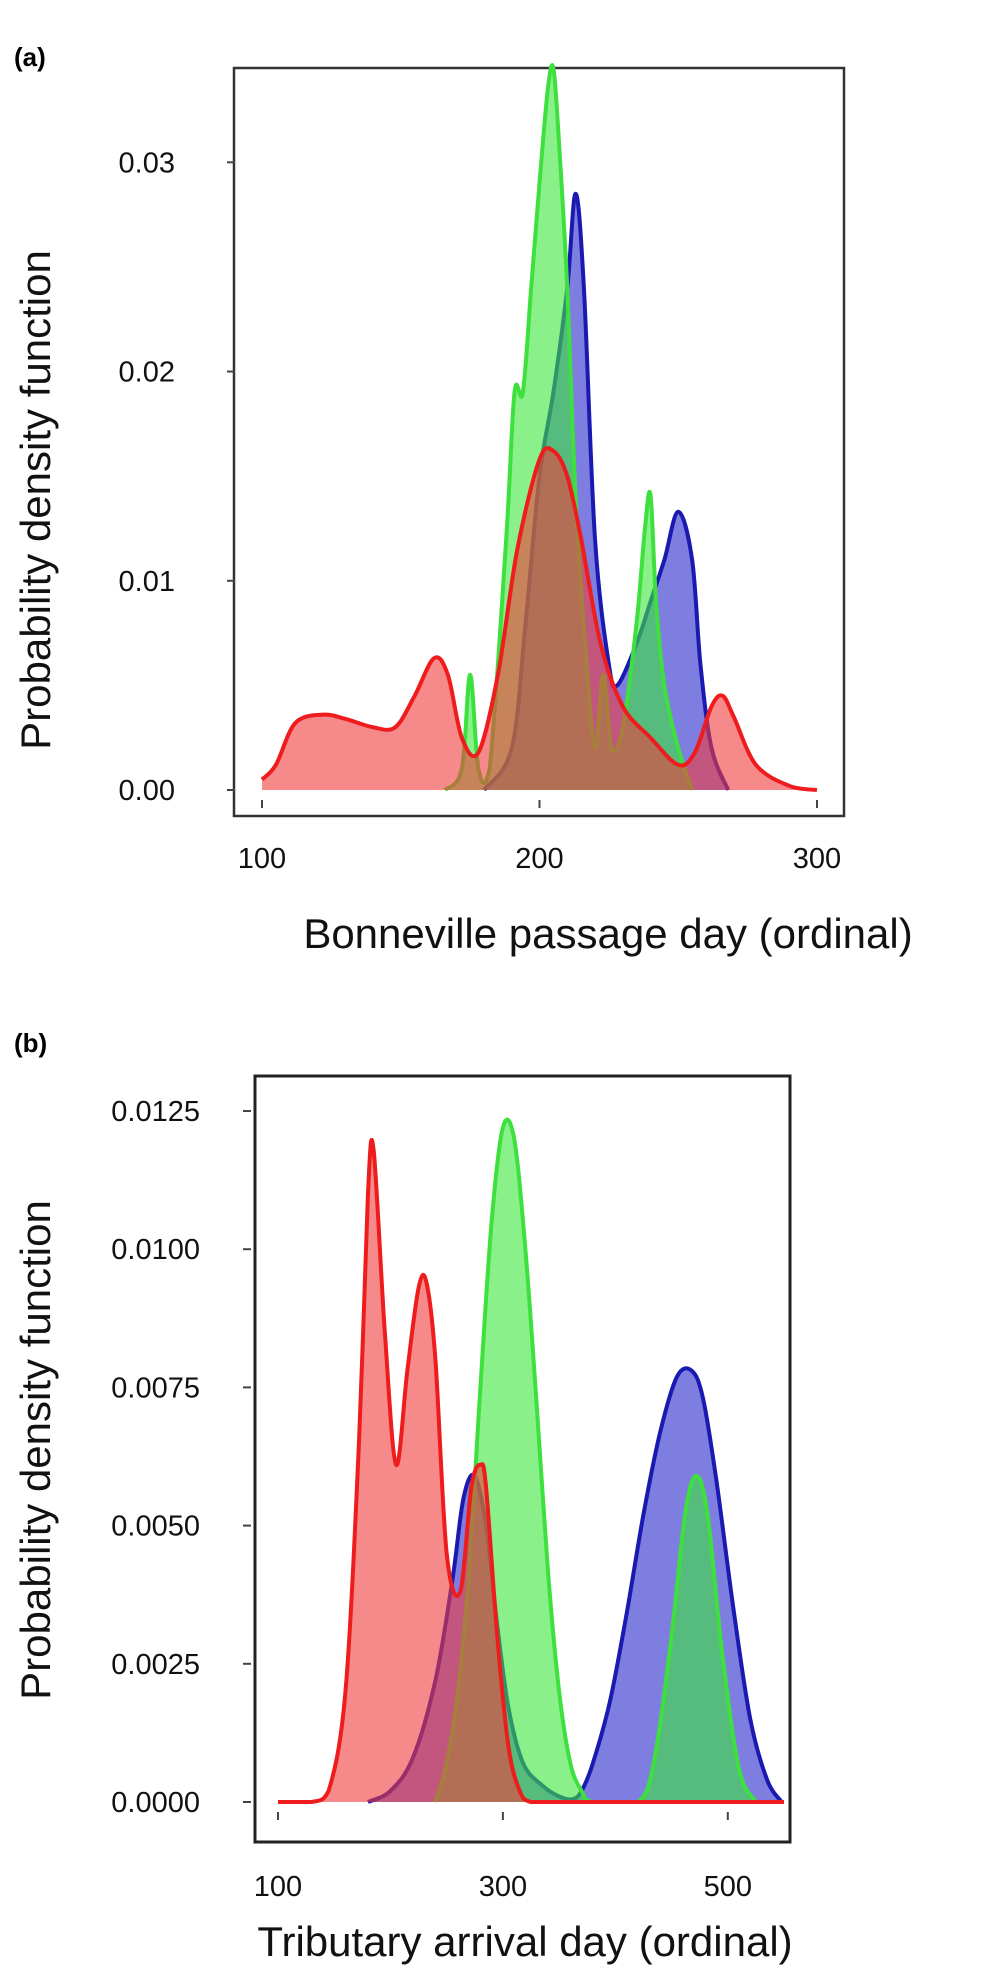 This screenshot has width=988, height=1984. What do you see at coordinates (539, 859) in the screenshot?
I see `x-tick-label: 200` at bounding box center [539, 859].